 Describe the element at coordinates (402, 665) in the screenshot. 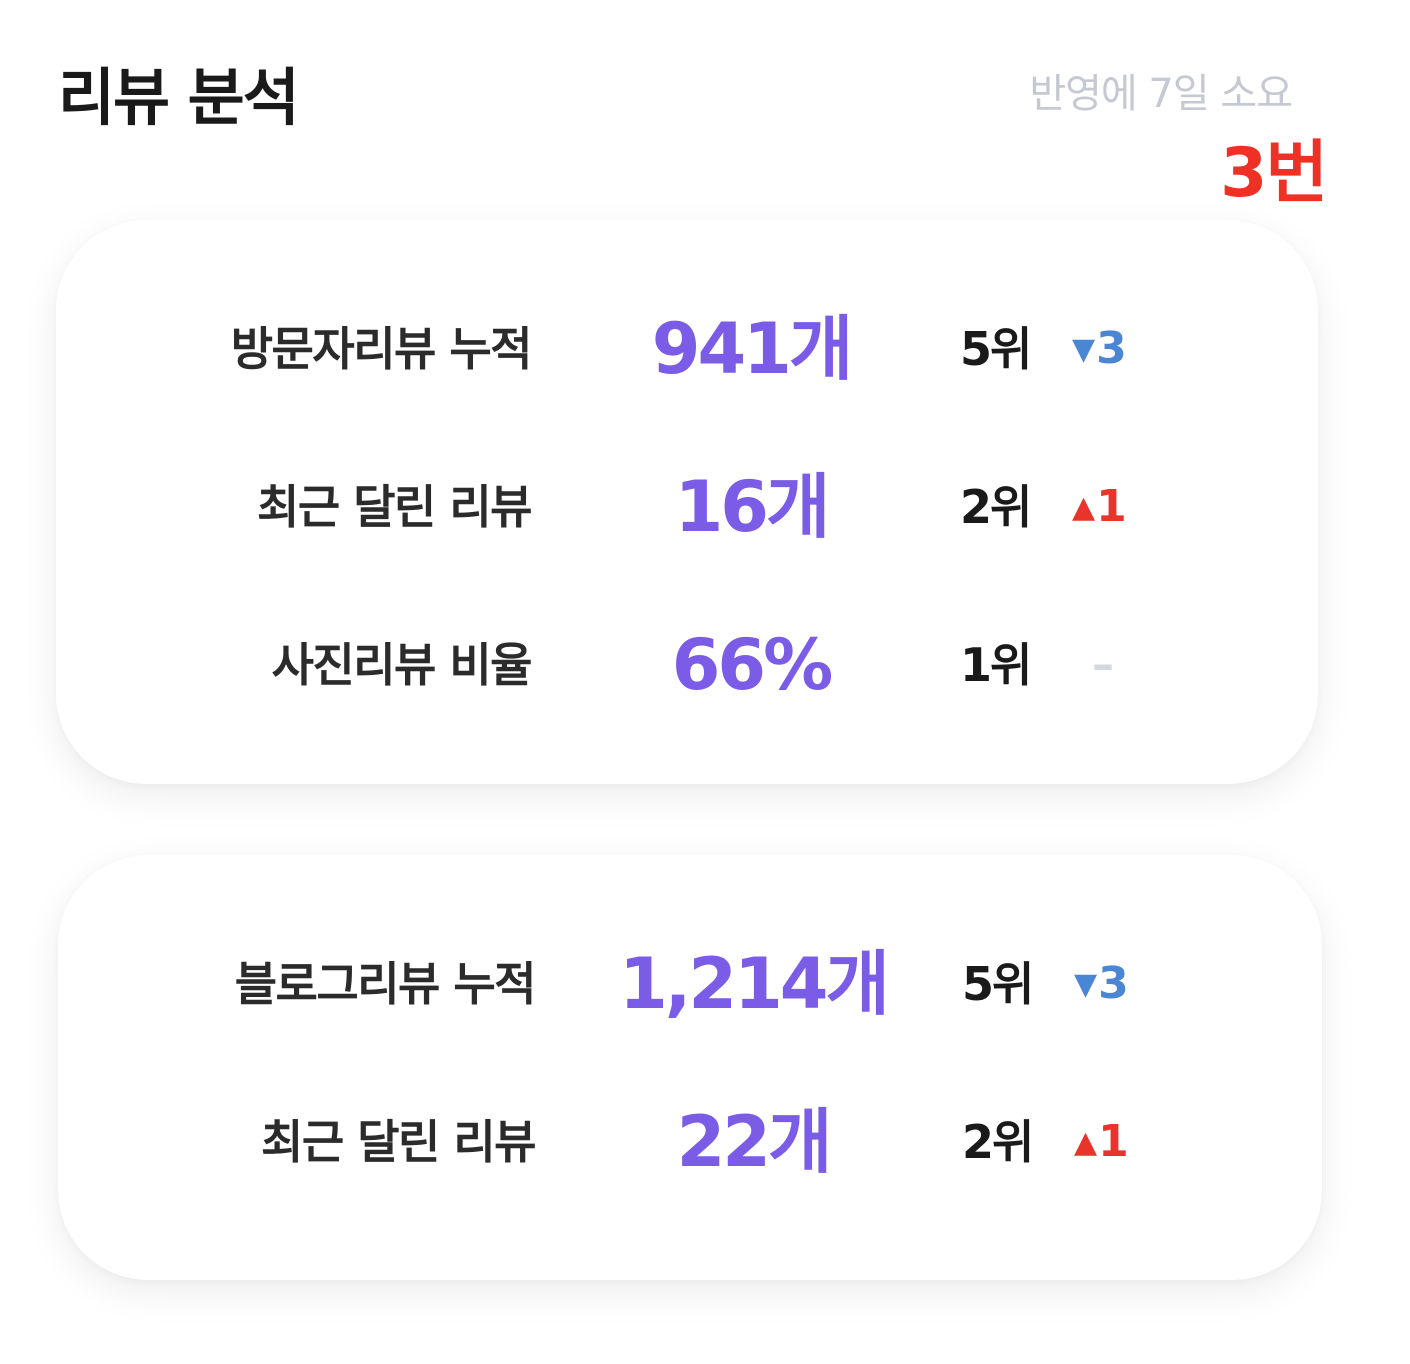

I see `metric-label: 사진리뷰 비율` at that location.